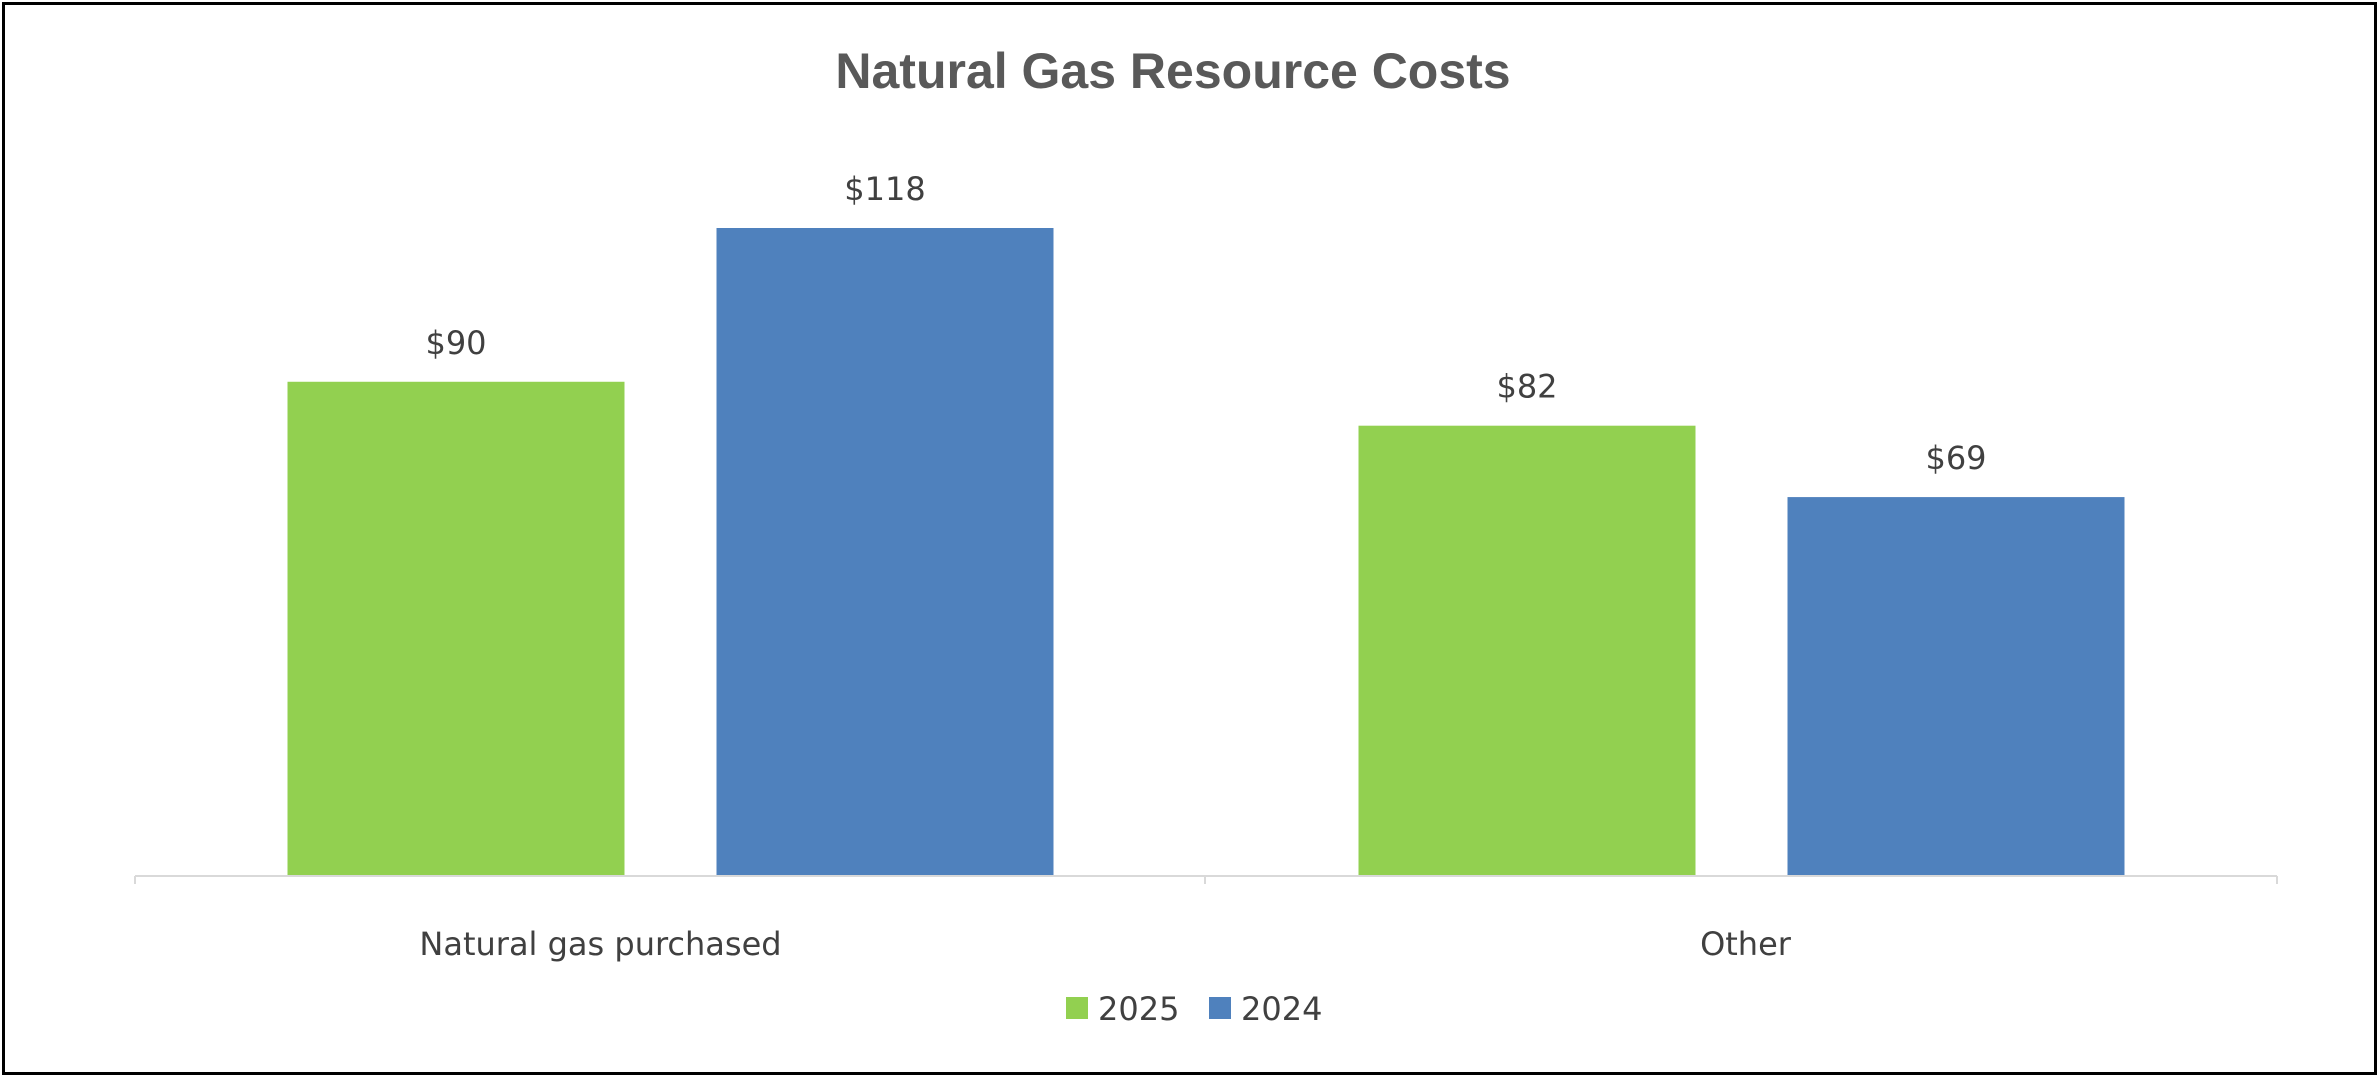 Image resolution: width=2379 pixels, height=1075 pixels. Describe the element at coordinates (1746, 944) in the screenshot. I see `category-label: Other` at that location.